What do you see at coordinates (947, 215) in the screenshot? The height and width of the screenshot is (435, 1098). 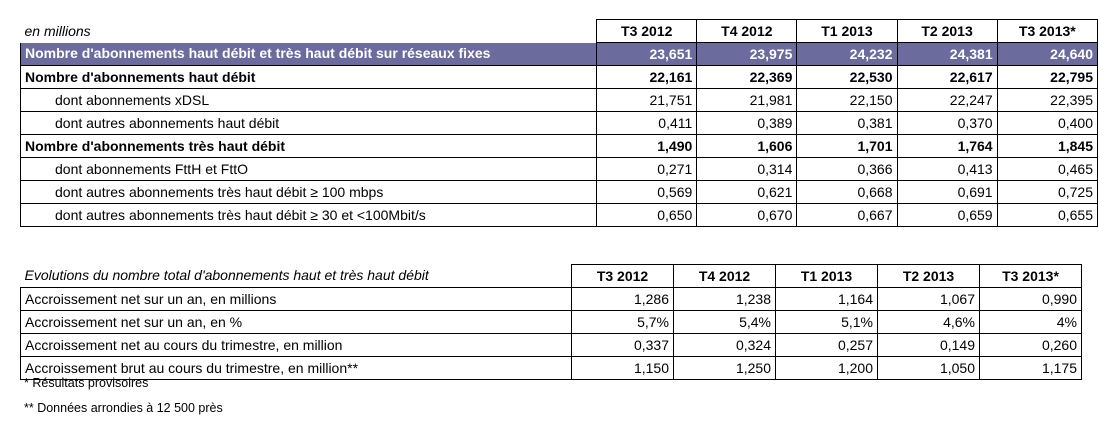 I see `cell-value: 0,659` at bounding box center [947, 215].